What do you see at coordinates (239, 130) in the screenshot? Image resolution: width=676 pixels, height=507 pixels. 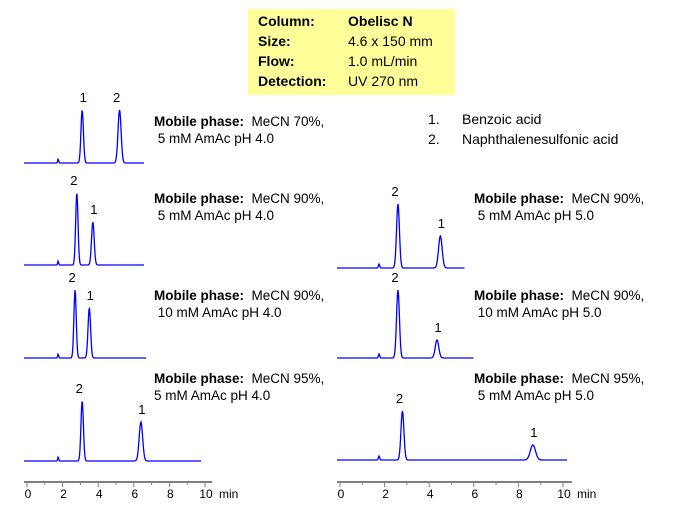 I see `mobile-phase-label: Mobile phase: MeCN 70%, 5 mM AmAc pH 4.0` at bounding box center [239, 130].